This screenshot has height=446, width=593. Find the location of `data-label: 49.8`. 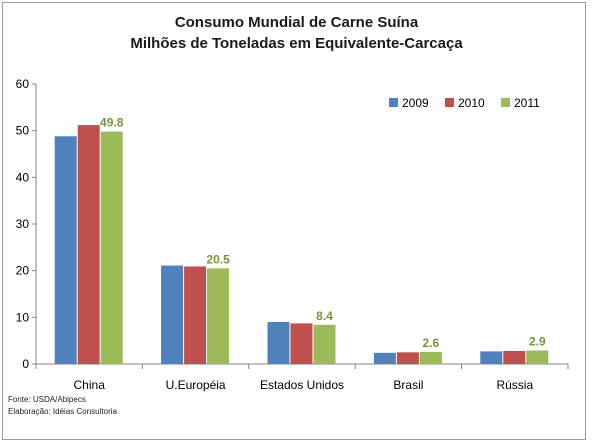

data-label: 49.8 is located at coordinates (112, 123).